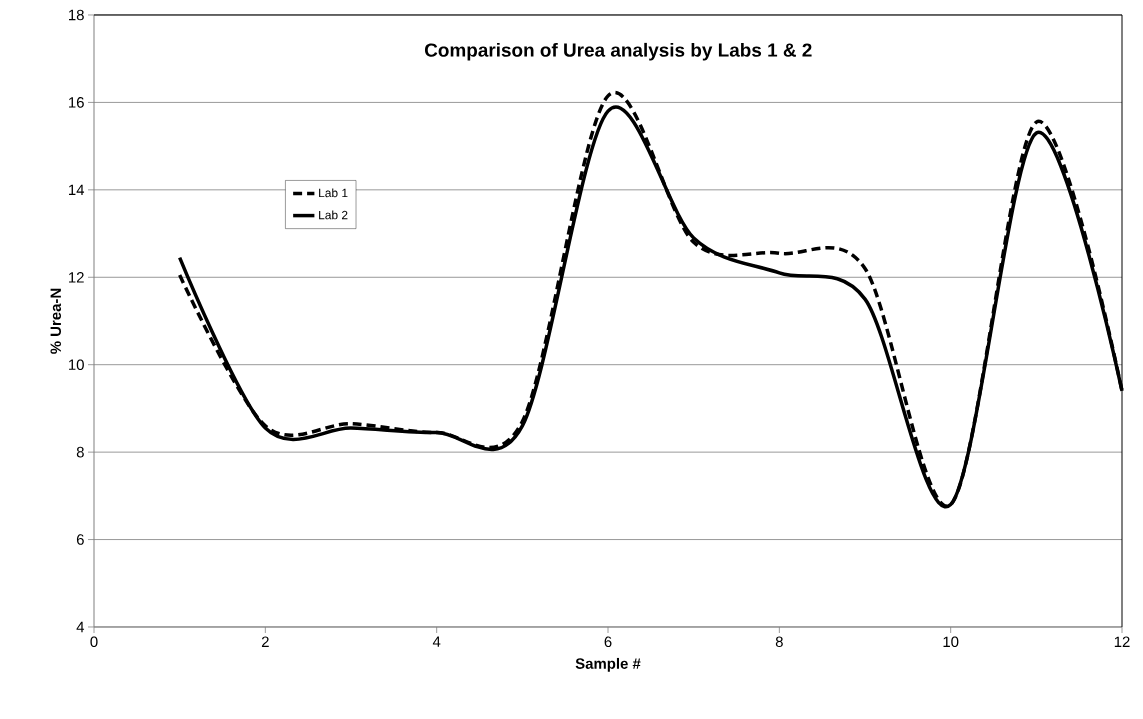 The height and width of the screenshot is (719, 1143). I want to click on x-tick-label: 8, so click(779, 642).